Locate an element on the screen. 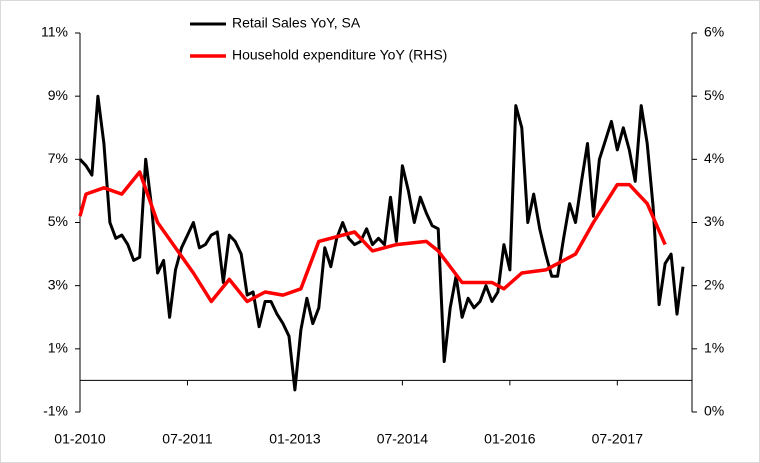 This screenshot has height=463, width=760. y2-tick-label: 4% is located at coordinates (714, 158).